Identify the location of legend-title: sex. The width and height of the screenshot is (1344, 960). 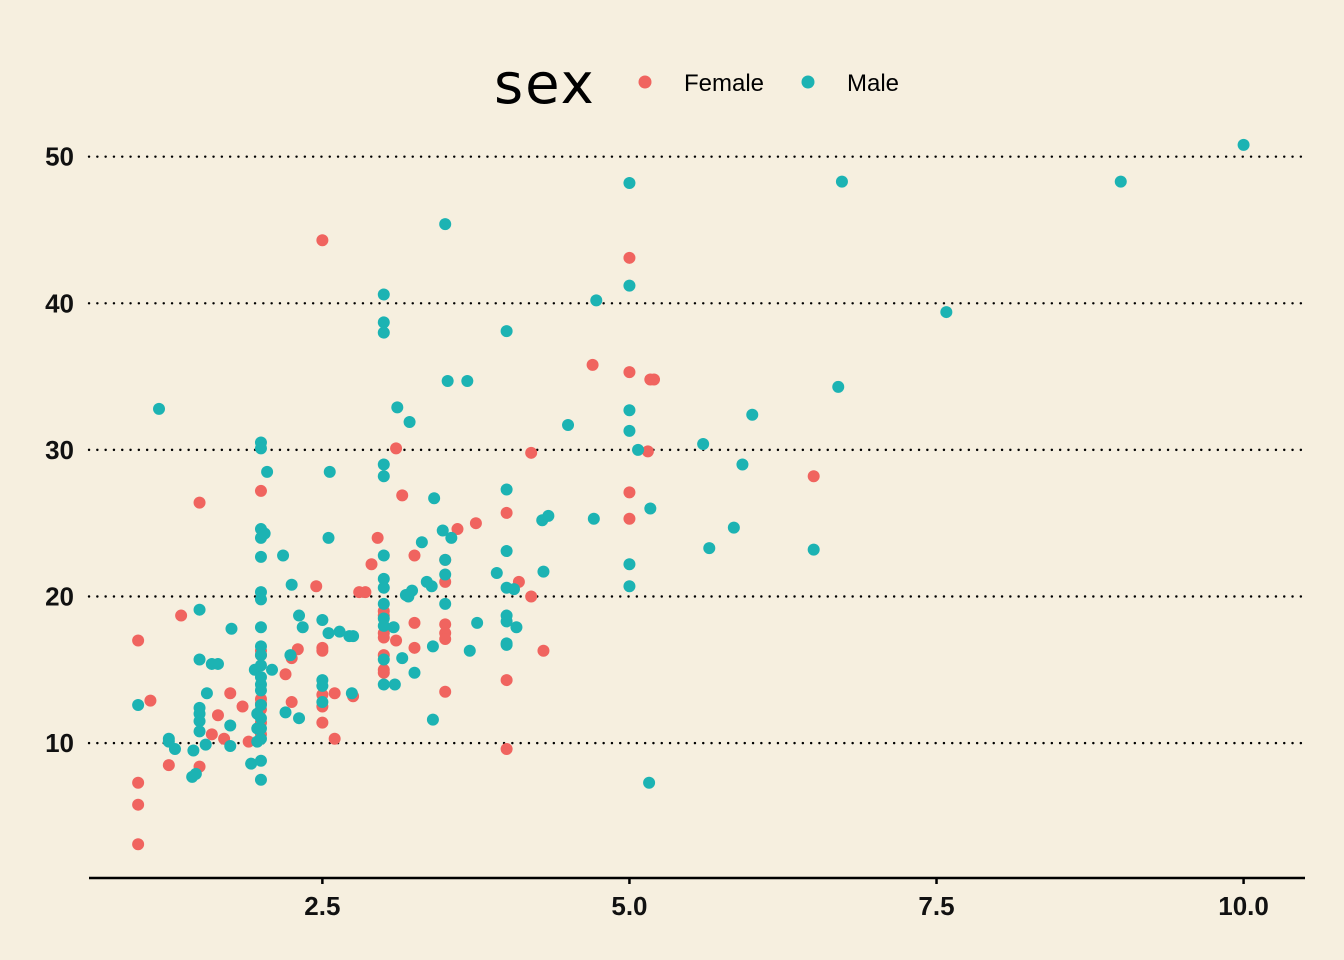
(545, 84).